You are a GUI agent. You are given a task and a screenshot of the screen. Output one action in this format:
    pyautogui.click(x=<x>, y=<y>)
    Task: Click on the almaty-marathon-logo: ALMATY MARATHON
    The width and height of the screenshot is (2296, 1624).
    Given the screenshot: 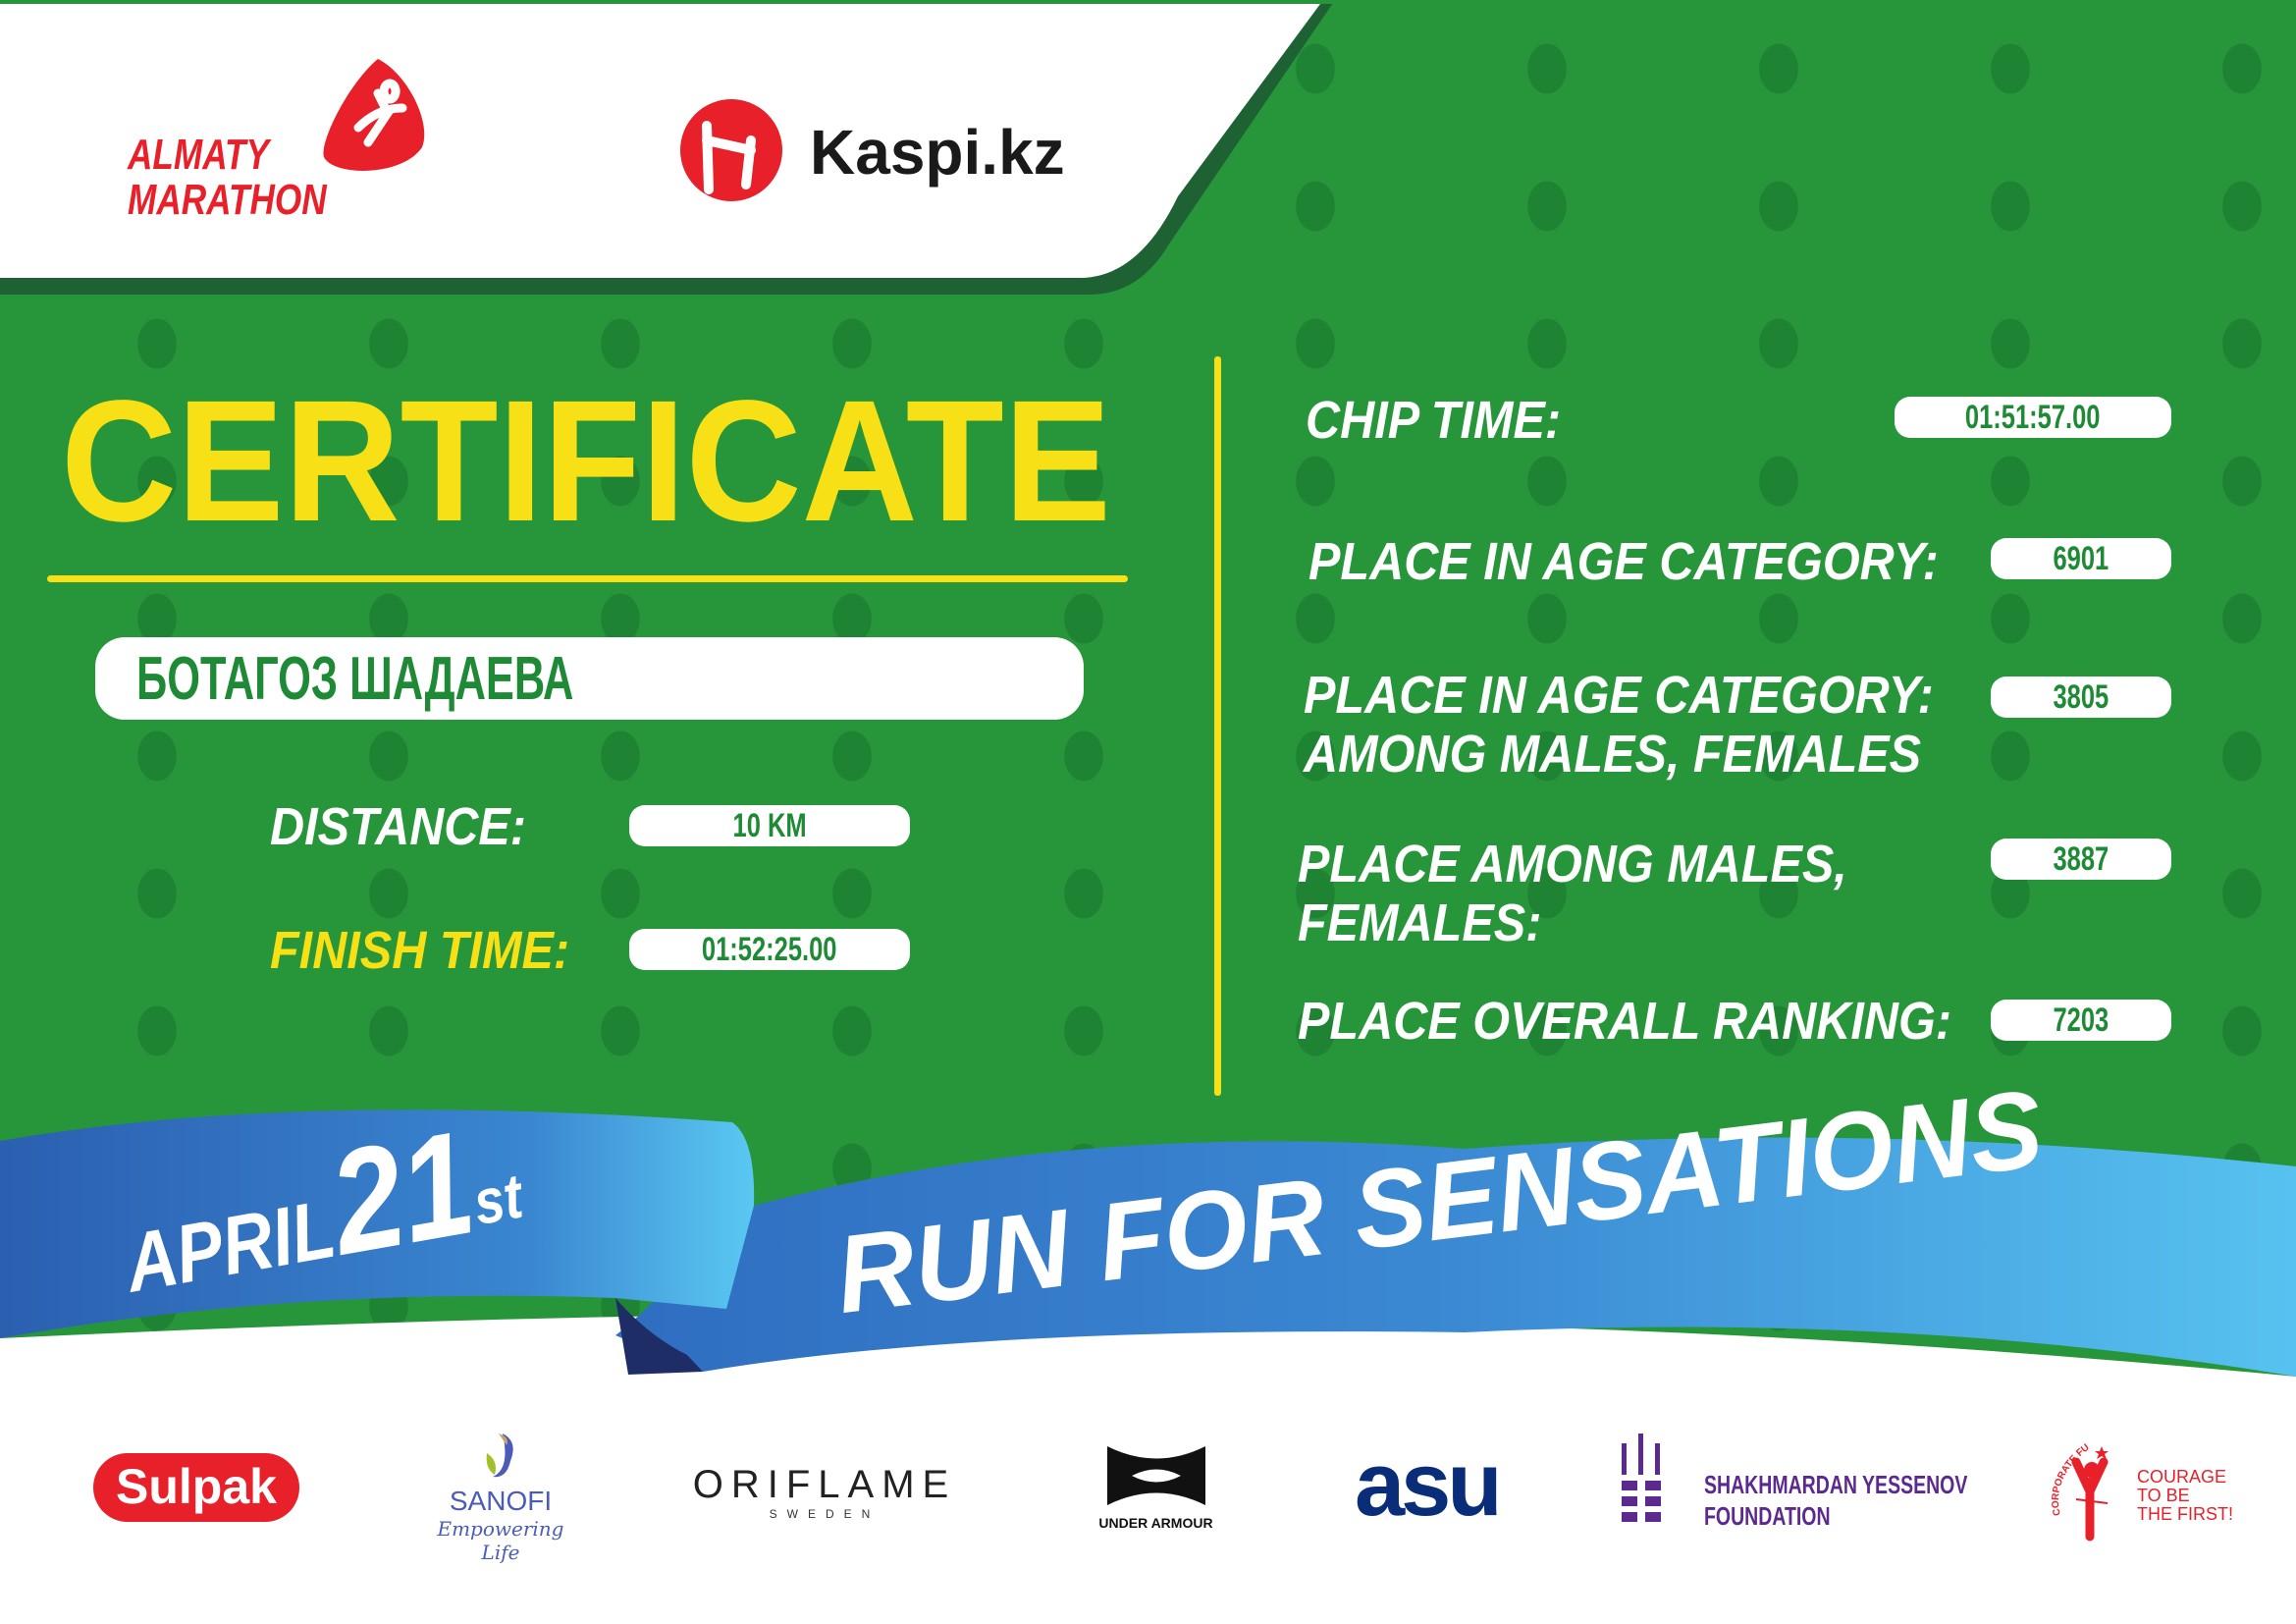 What is the action you would take?
    pyautogui.click(x=295, y=142)
    